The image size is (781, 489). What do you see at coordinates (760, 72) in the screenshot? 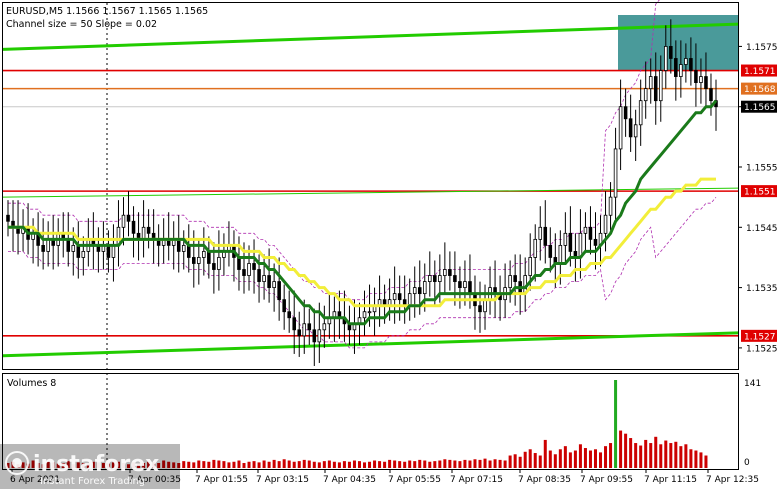
I see `price-level-tag-text: 1.1571` at bounding box center [760, 72].